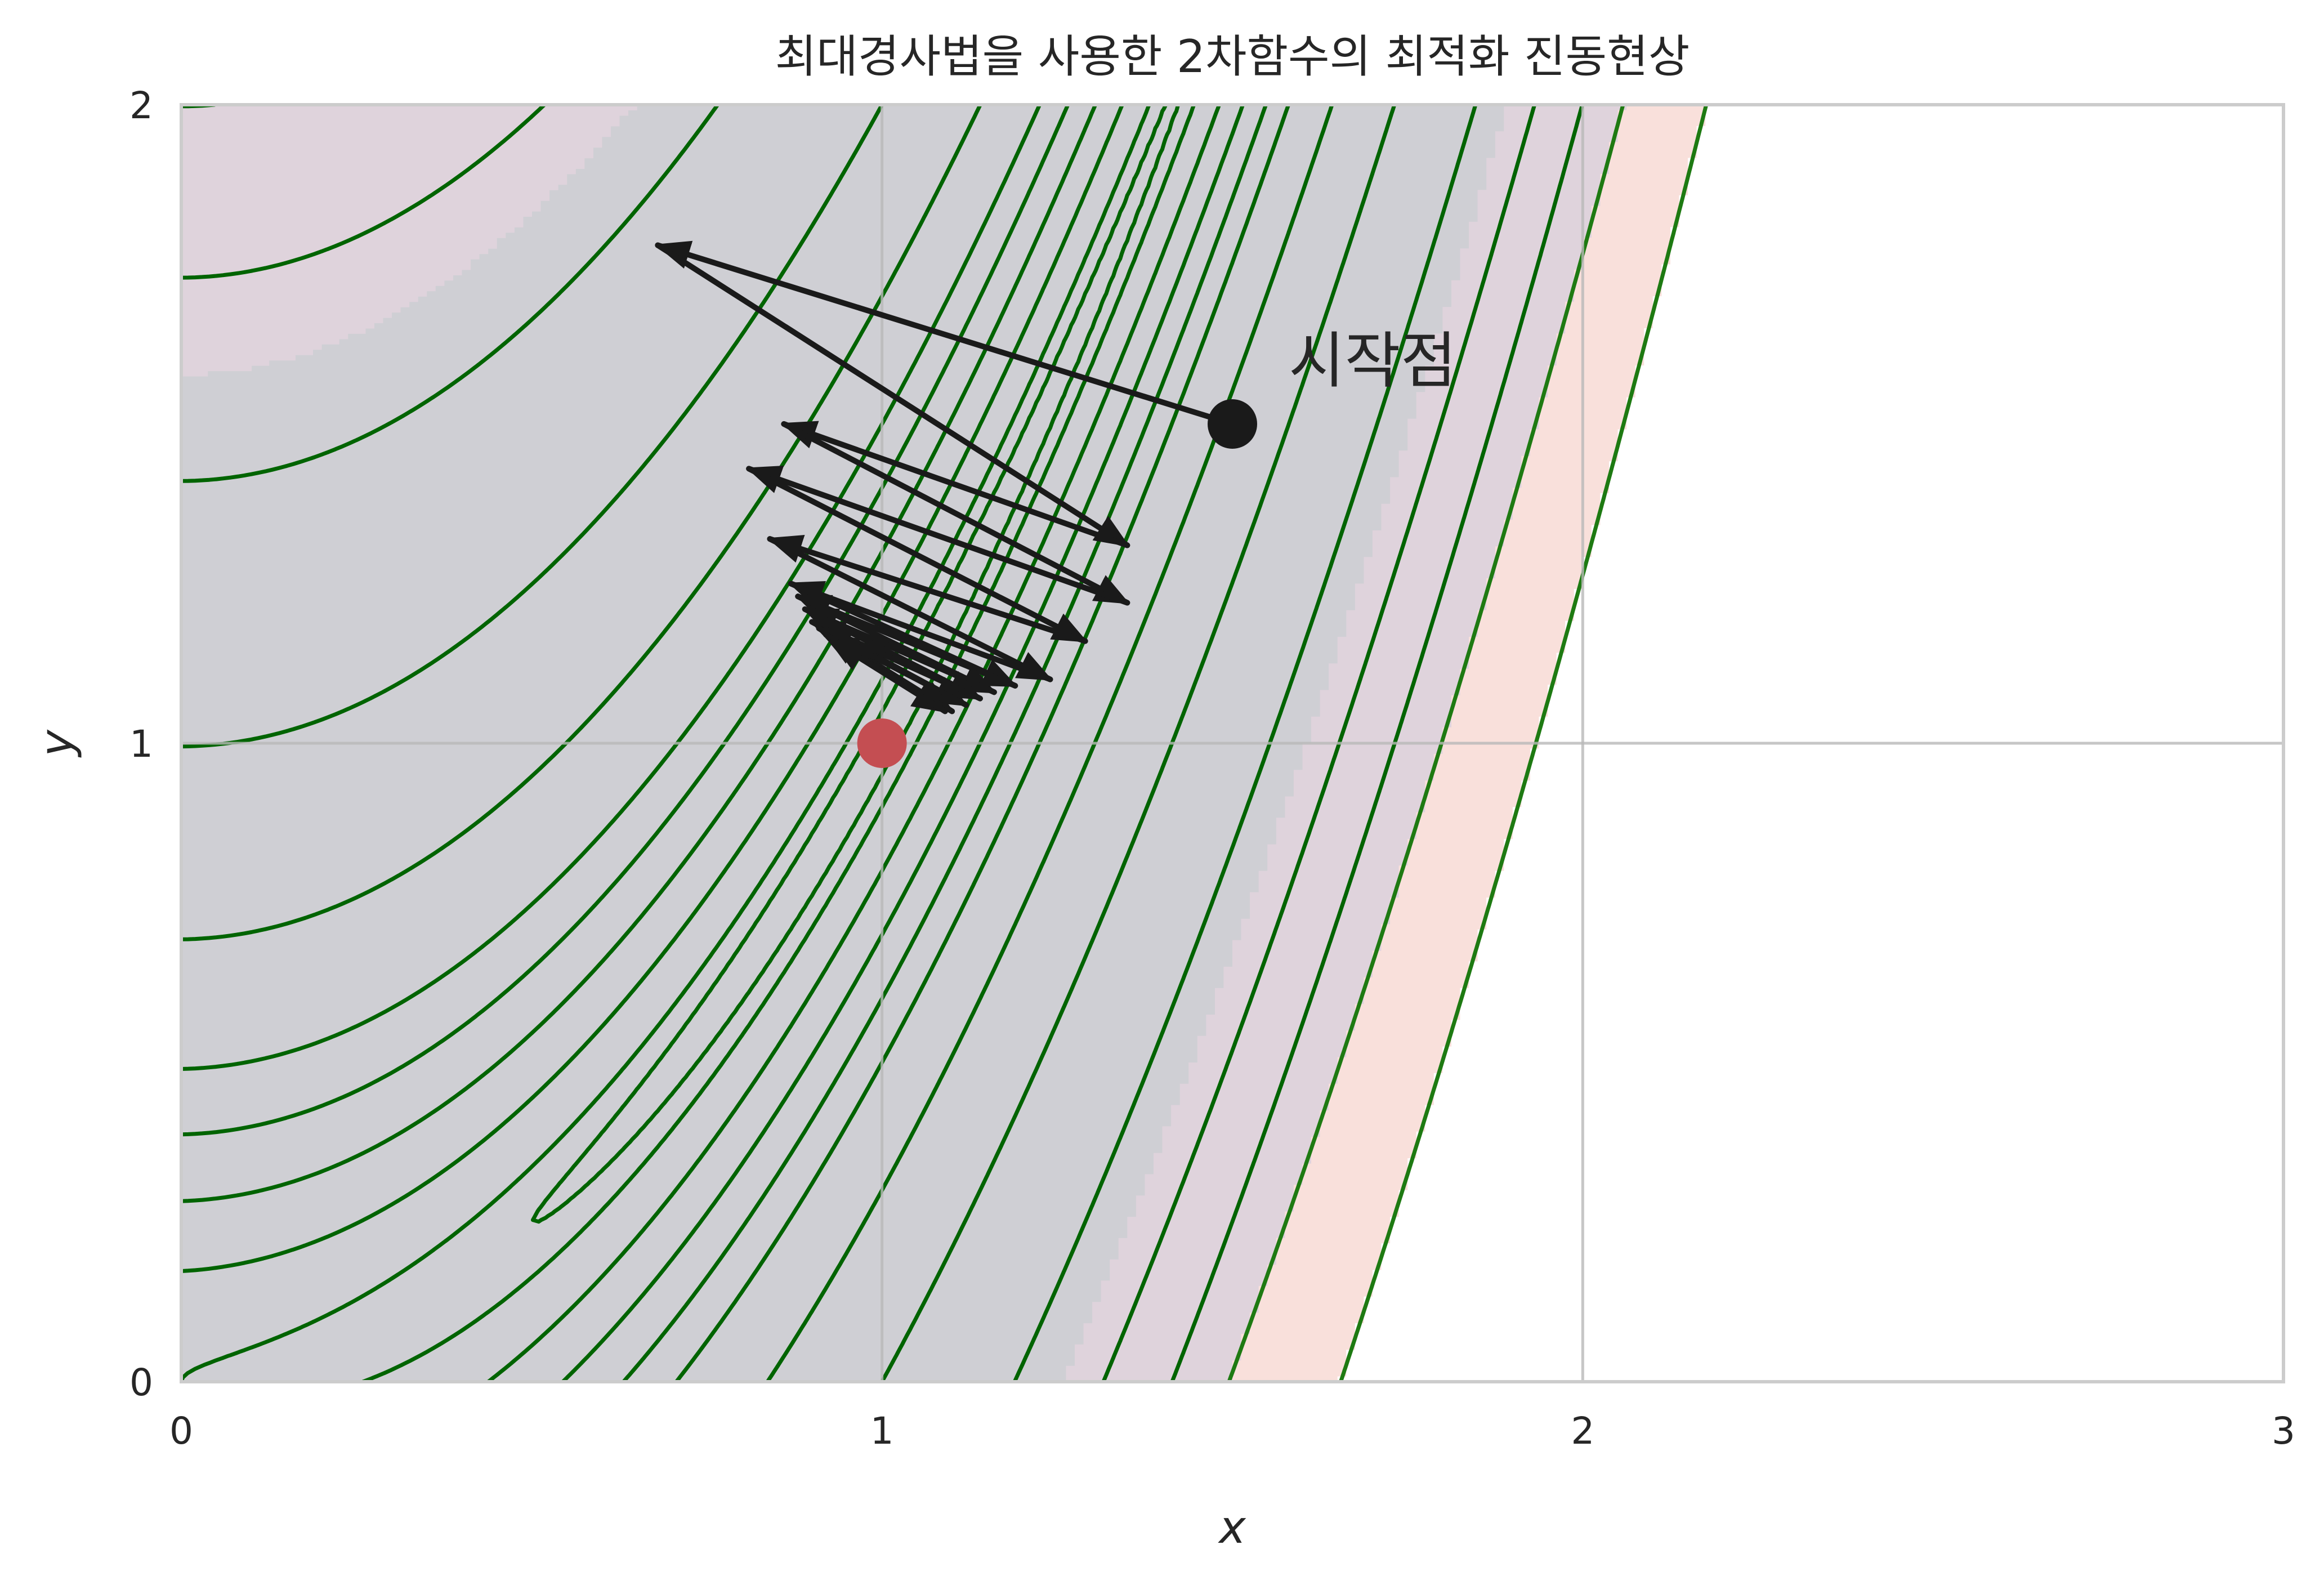  What do you see at coordinates (2283, 1431) in the screenshot?
I see `x-tick-label: 3` at bounding box center [2283, 1431].